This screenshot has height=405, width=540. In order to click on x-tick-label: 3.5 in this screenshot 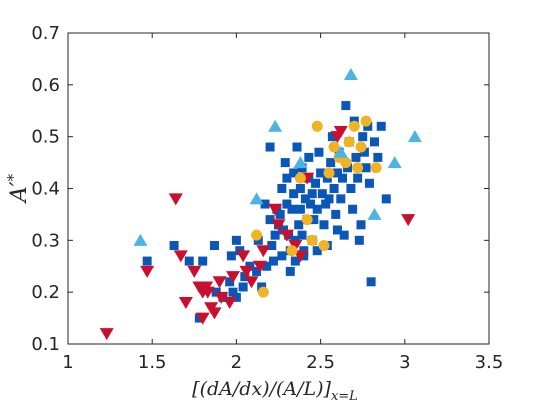, I will do `click(489, 362)`.